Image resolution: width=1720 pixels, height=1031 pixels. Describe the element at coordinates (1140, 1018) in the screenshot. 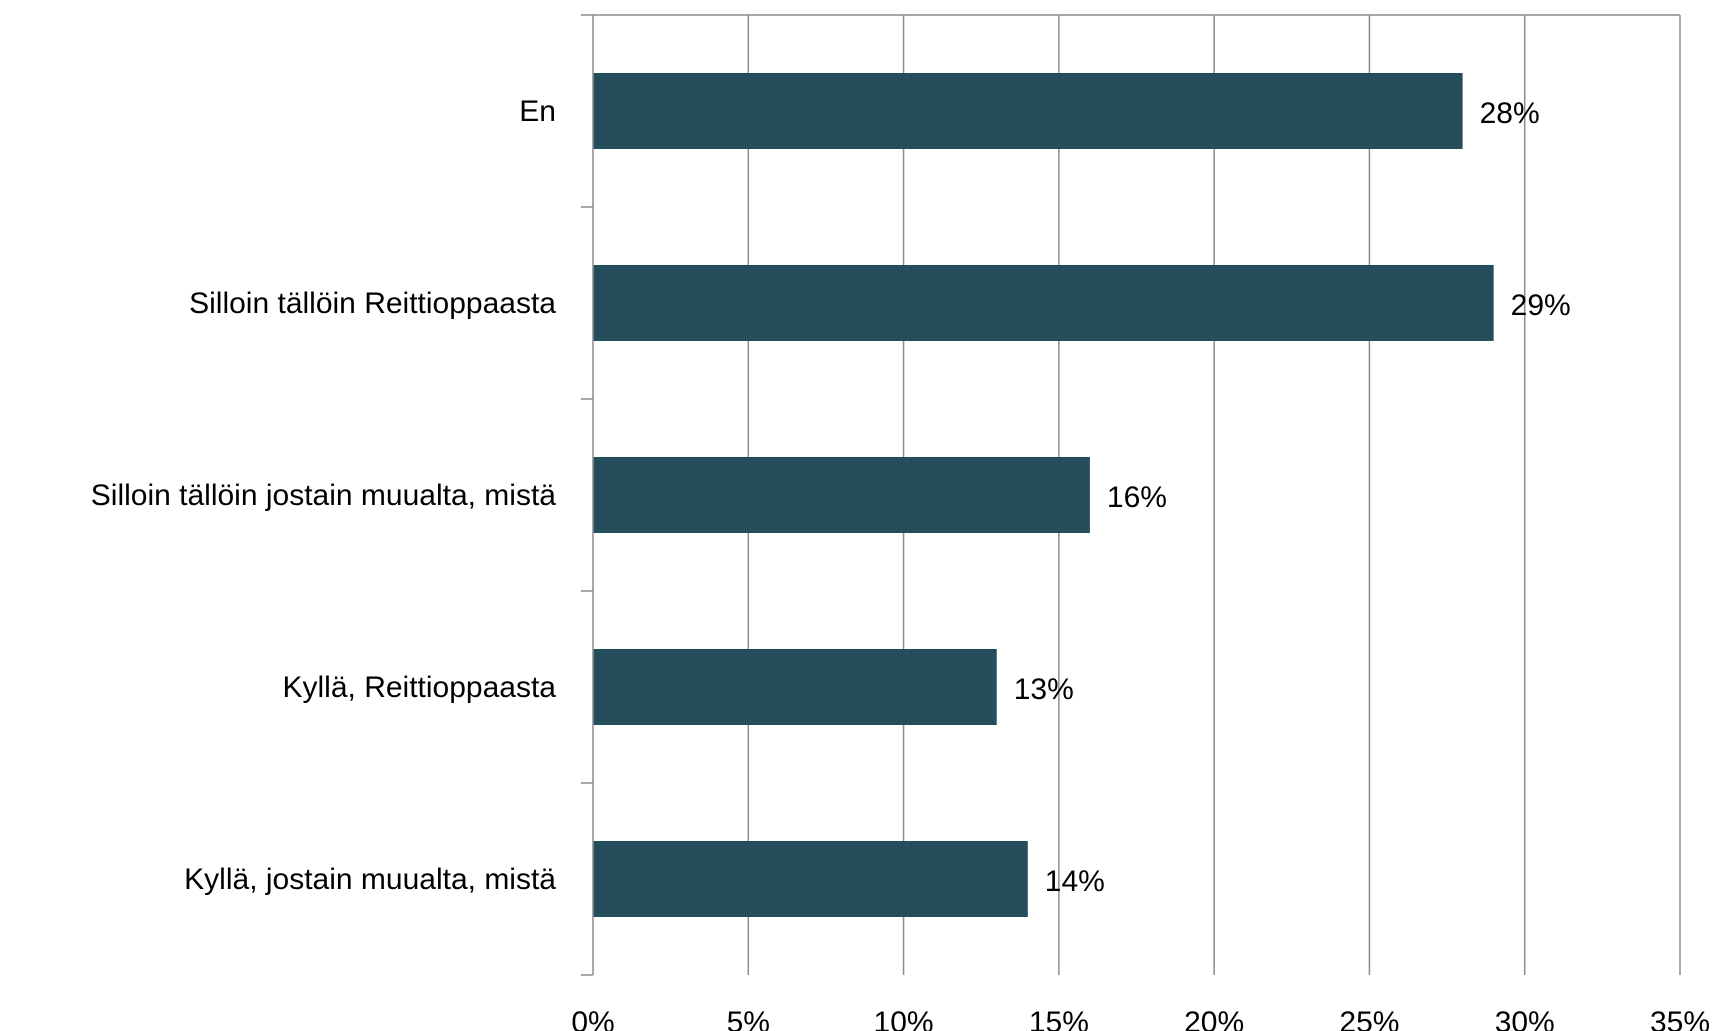

I see `x-tick-labels: 0% 5% 10% 15% 20% 25% 30% 35%` at that location.